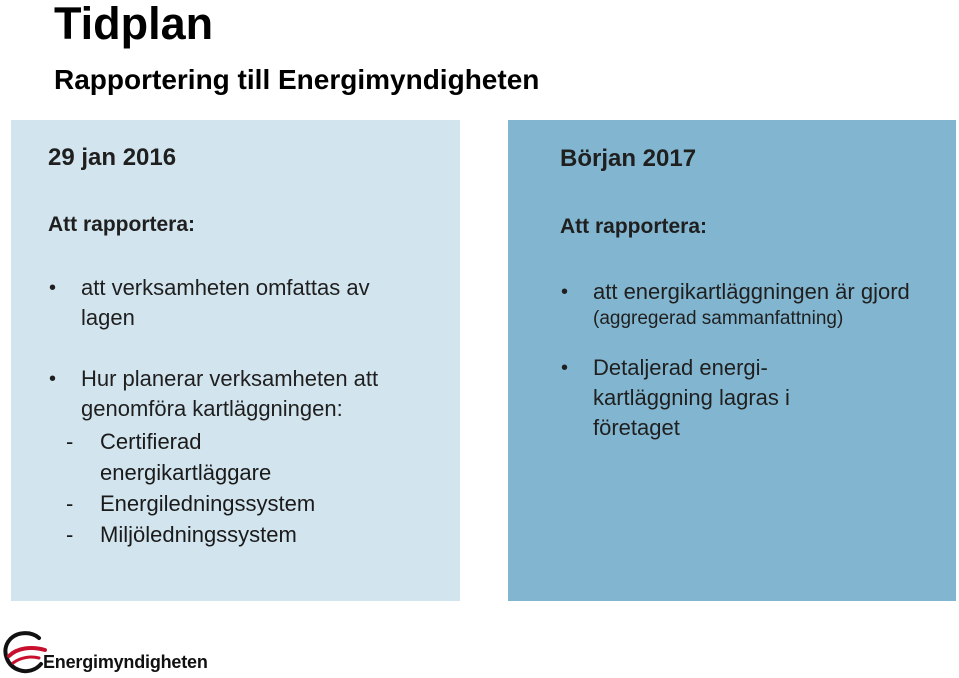 Image resolution: width=959 pixels, height=678 pixels. I want to click on left-panel-label: Att rapportera:, so click(122, 224).